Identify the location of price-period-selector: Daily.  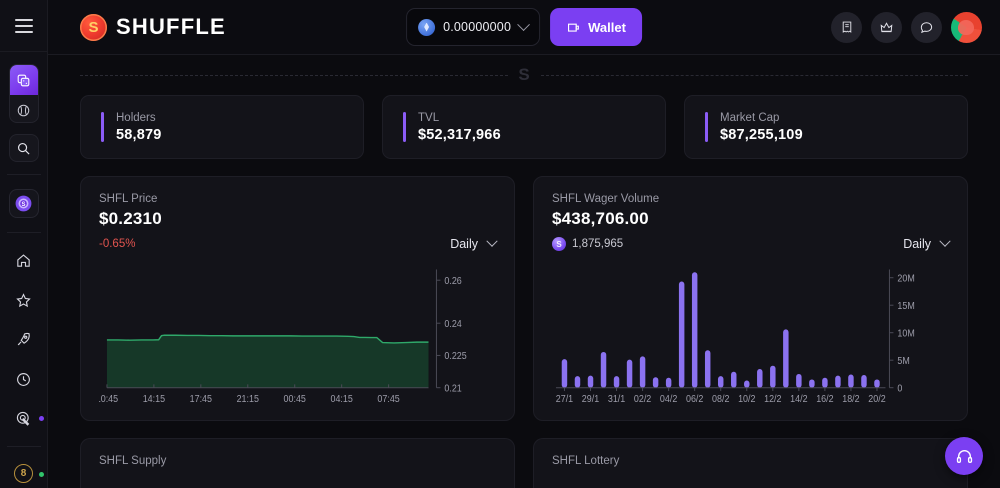
(474, 243).